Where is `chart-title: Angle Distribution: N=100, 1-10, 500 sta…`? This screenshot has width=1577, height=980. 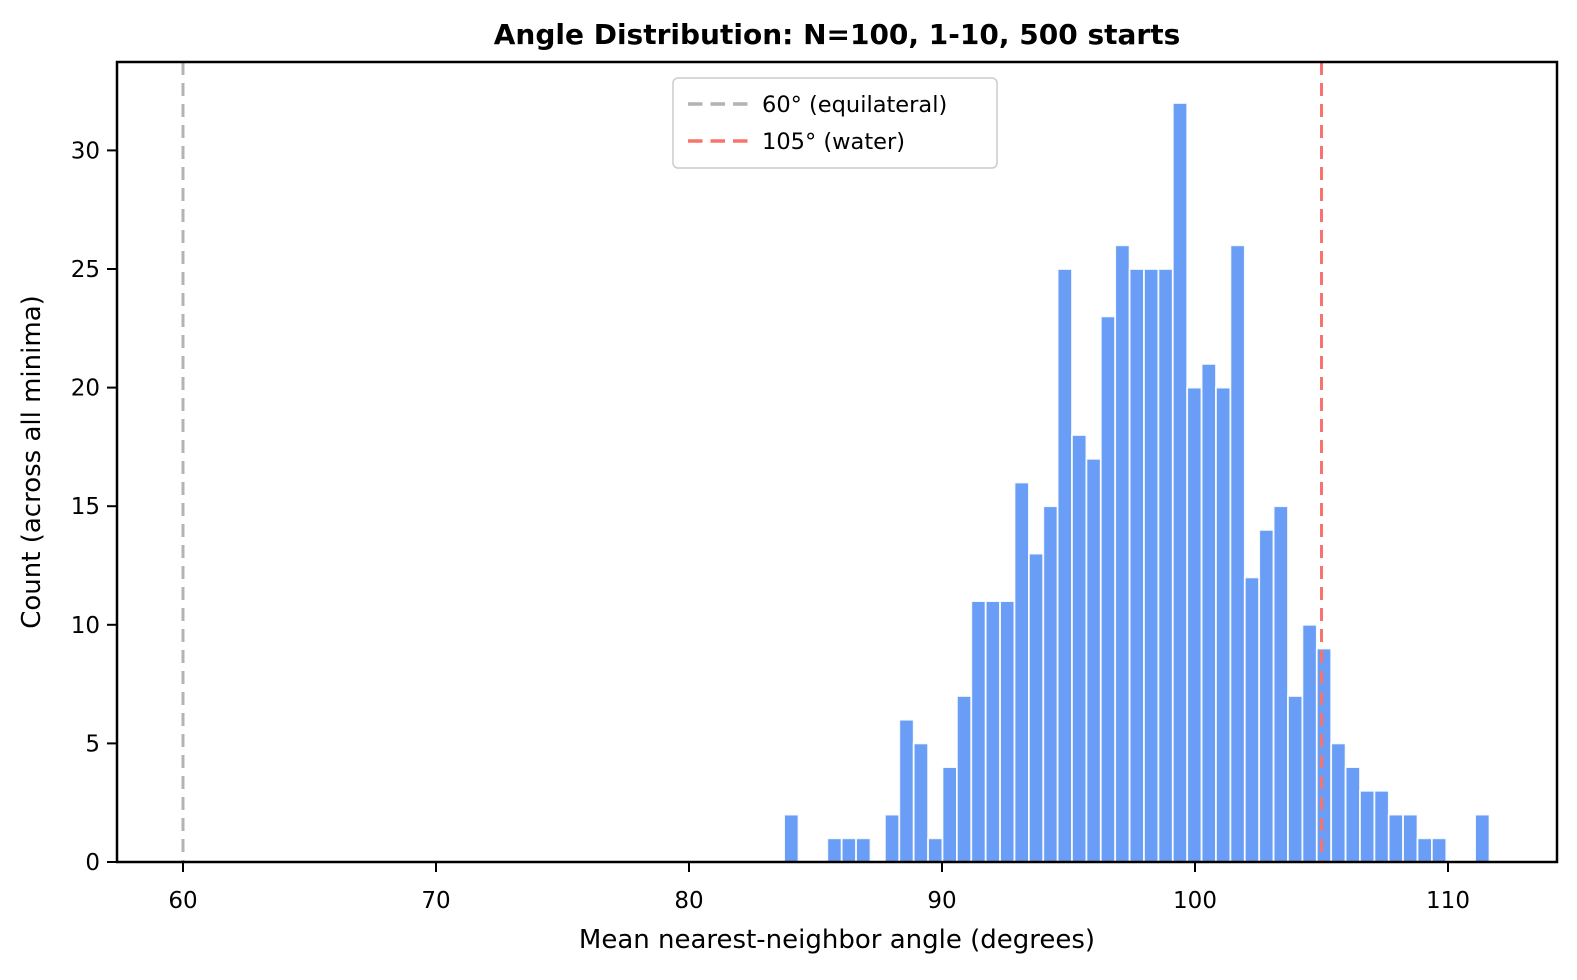 chart-title: Angle Distribution: N=100, 1-10, 500 sta… is located at coordinates (837, 34).